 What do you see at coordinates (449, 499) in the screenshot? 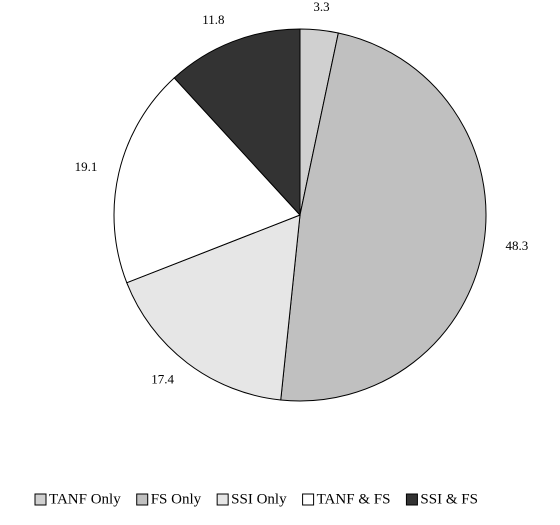
I see `legend-label: SSI & FS` at bounding box center [449, 499].